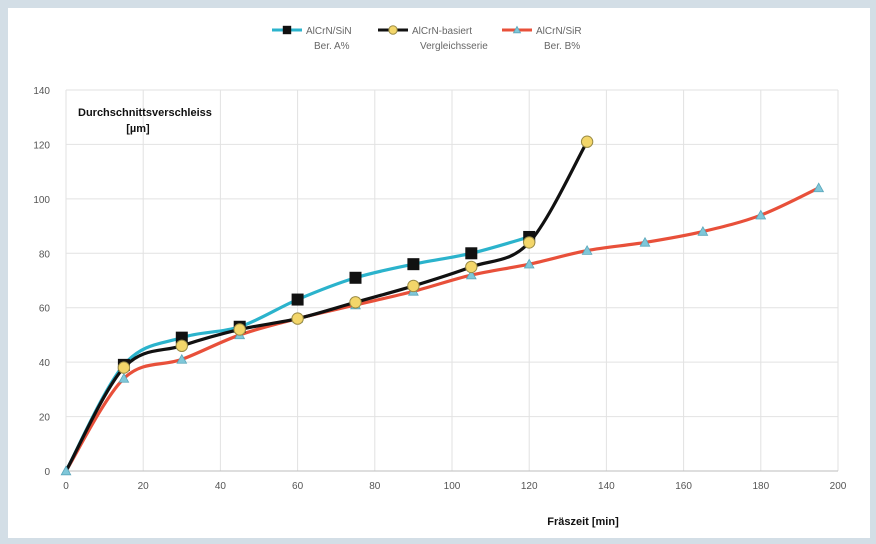 The image size is (876, 544). What do you see at coordinates (144, 486) in the screenshot?
I see `x-tick-label: 20` at bounding box center [144, 486].